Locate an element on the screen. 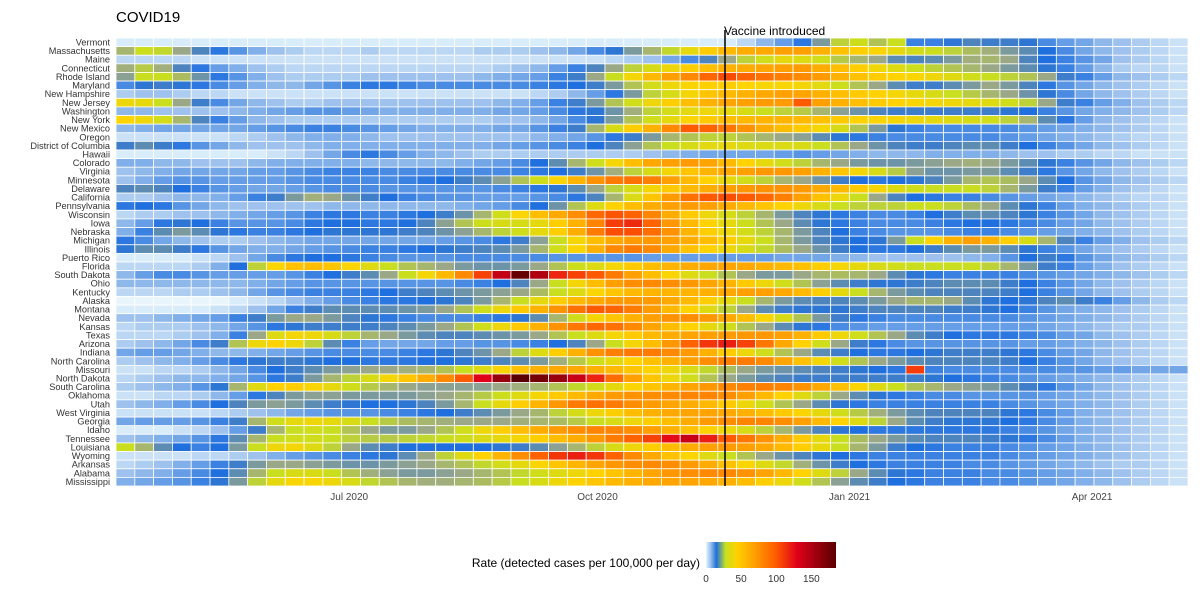  state-label: Minnesota is located at coordinates (89, 180).